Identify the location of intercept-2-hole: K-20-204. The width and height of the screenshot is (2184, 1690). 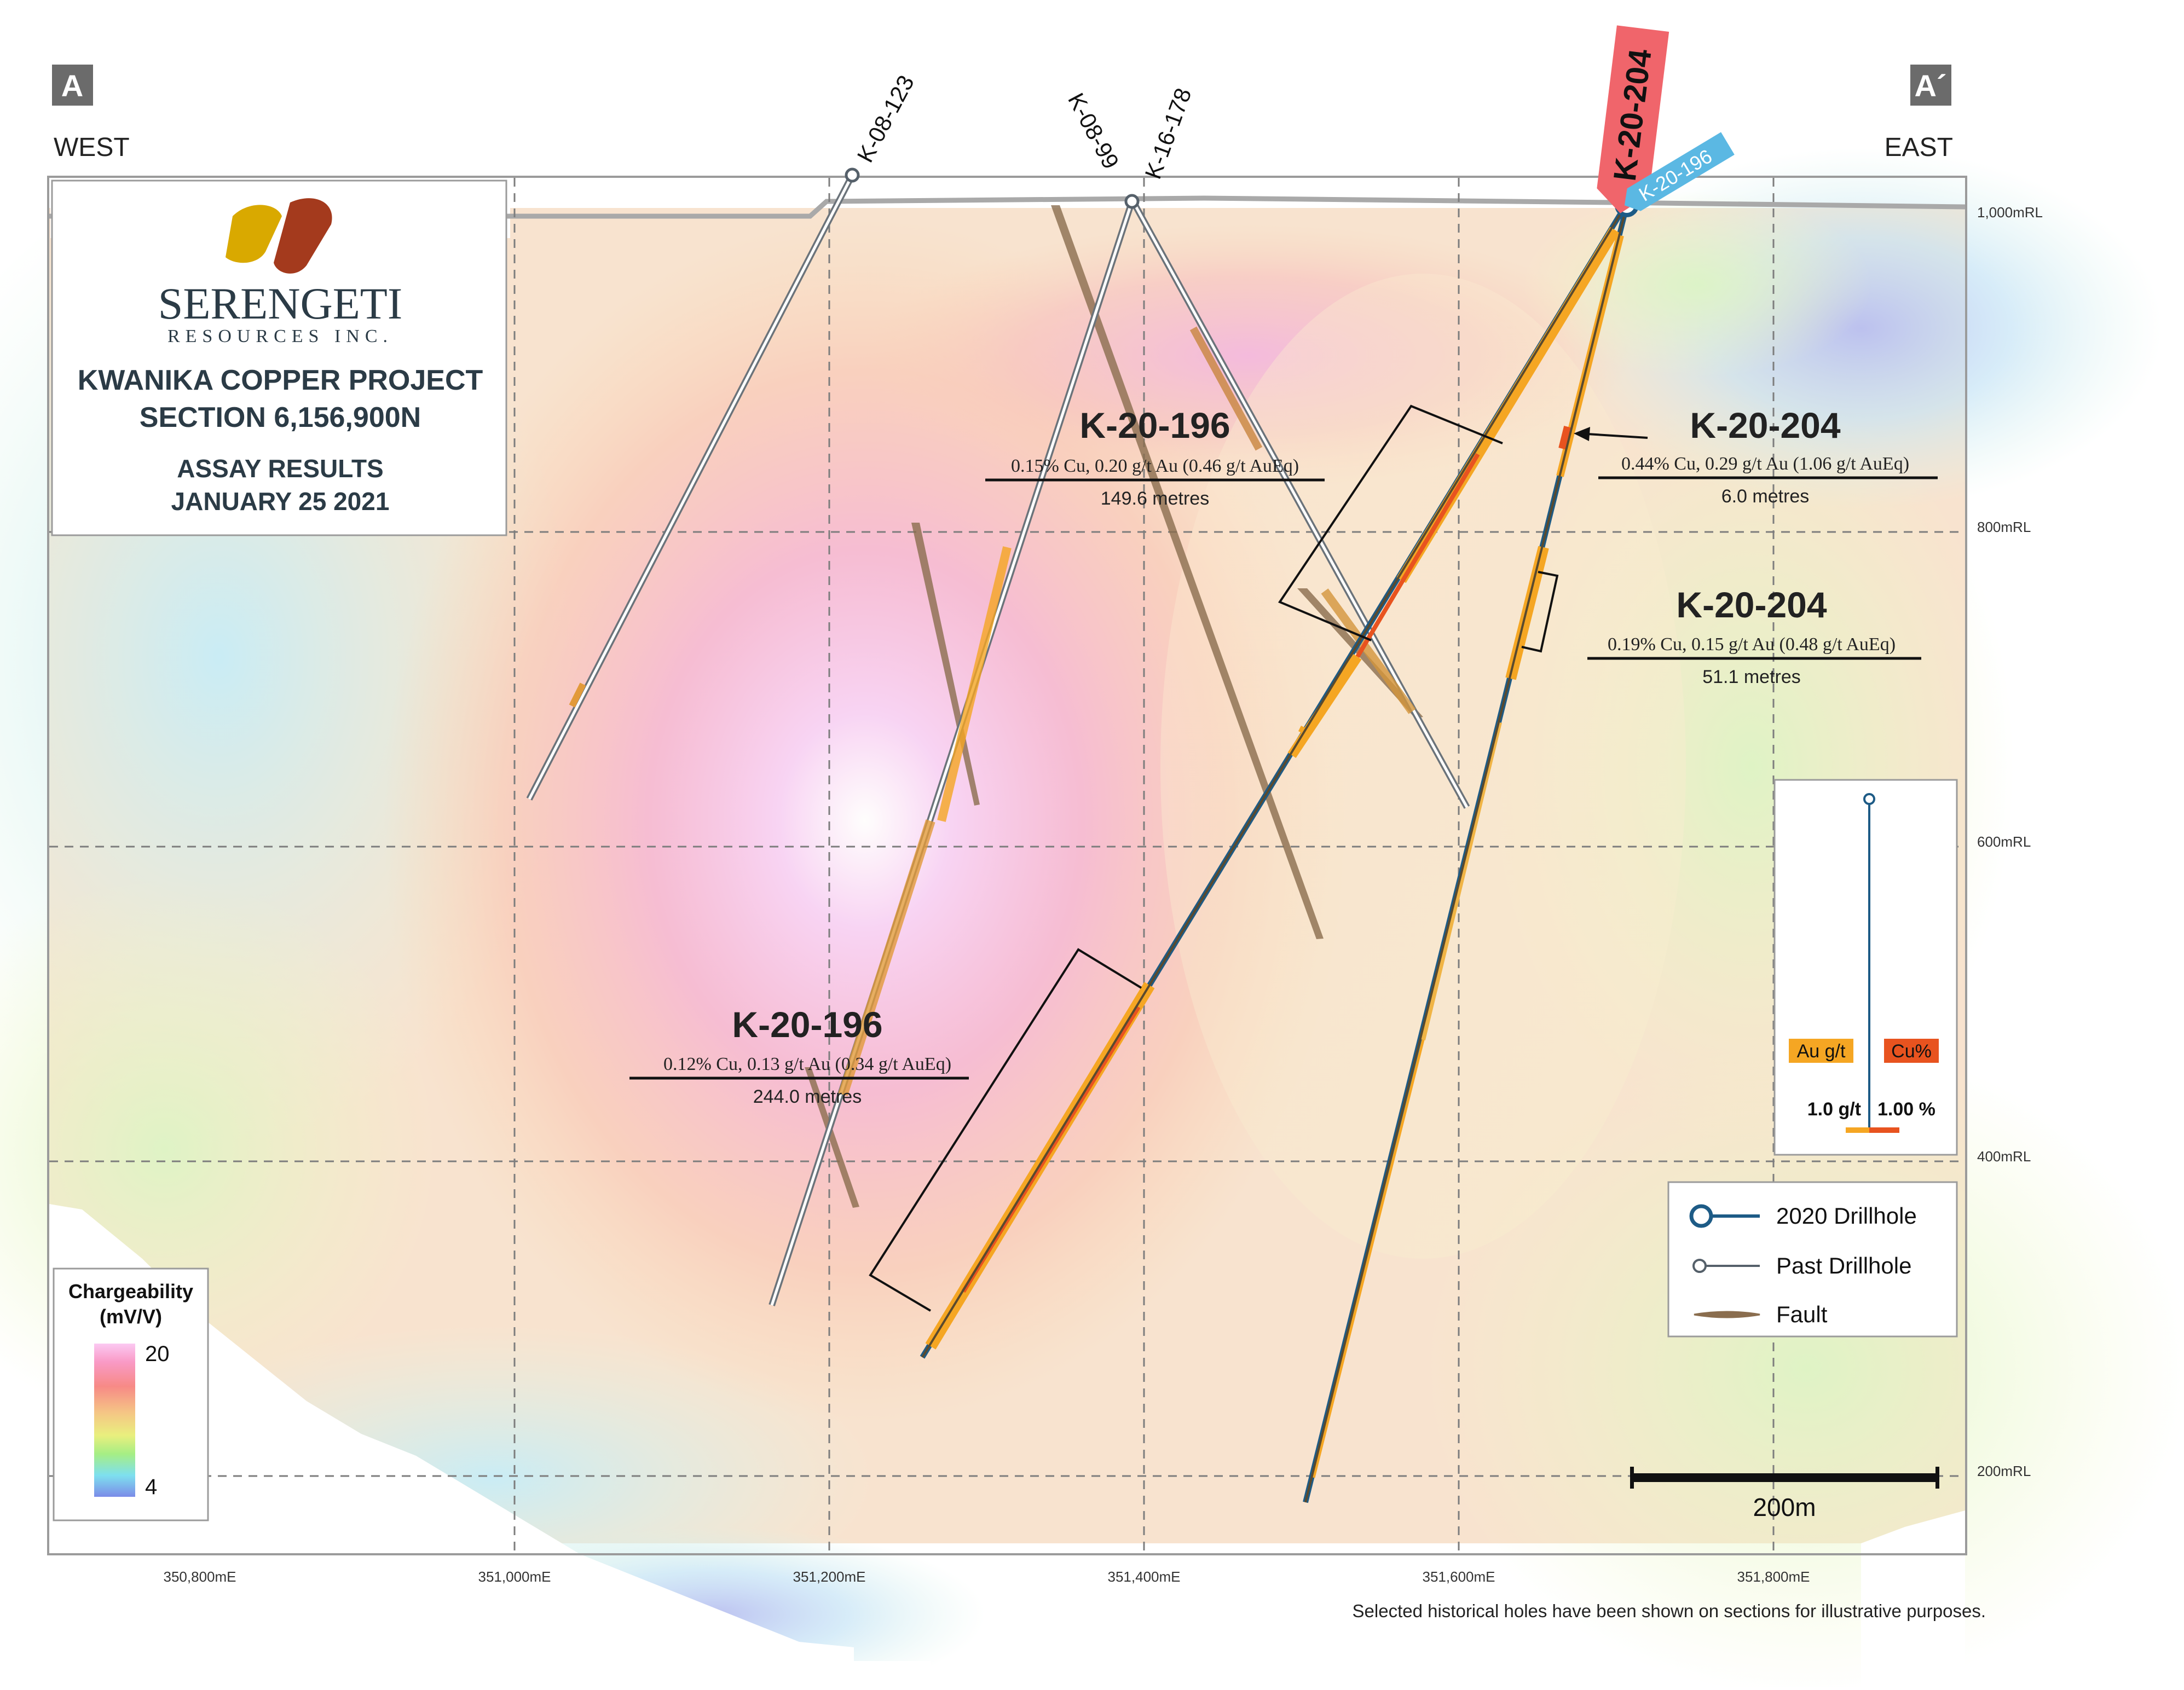
(1765, 425).